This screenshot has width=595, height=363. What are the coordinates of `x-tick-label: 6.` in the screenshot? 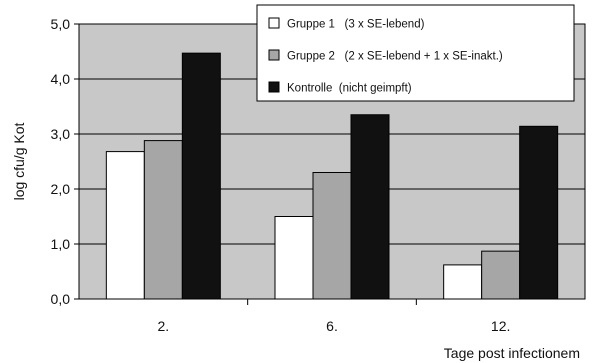 It's located at (332, 326).